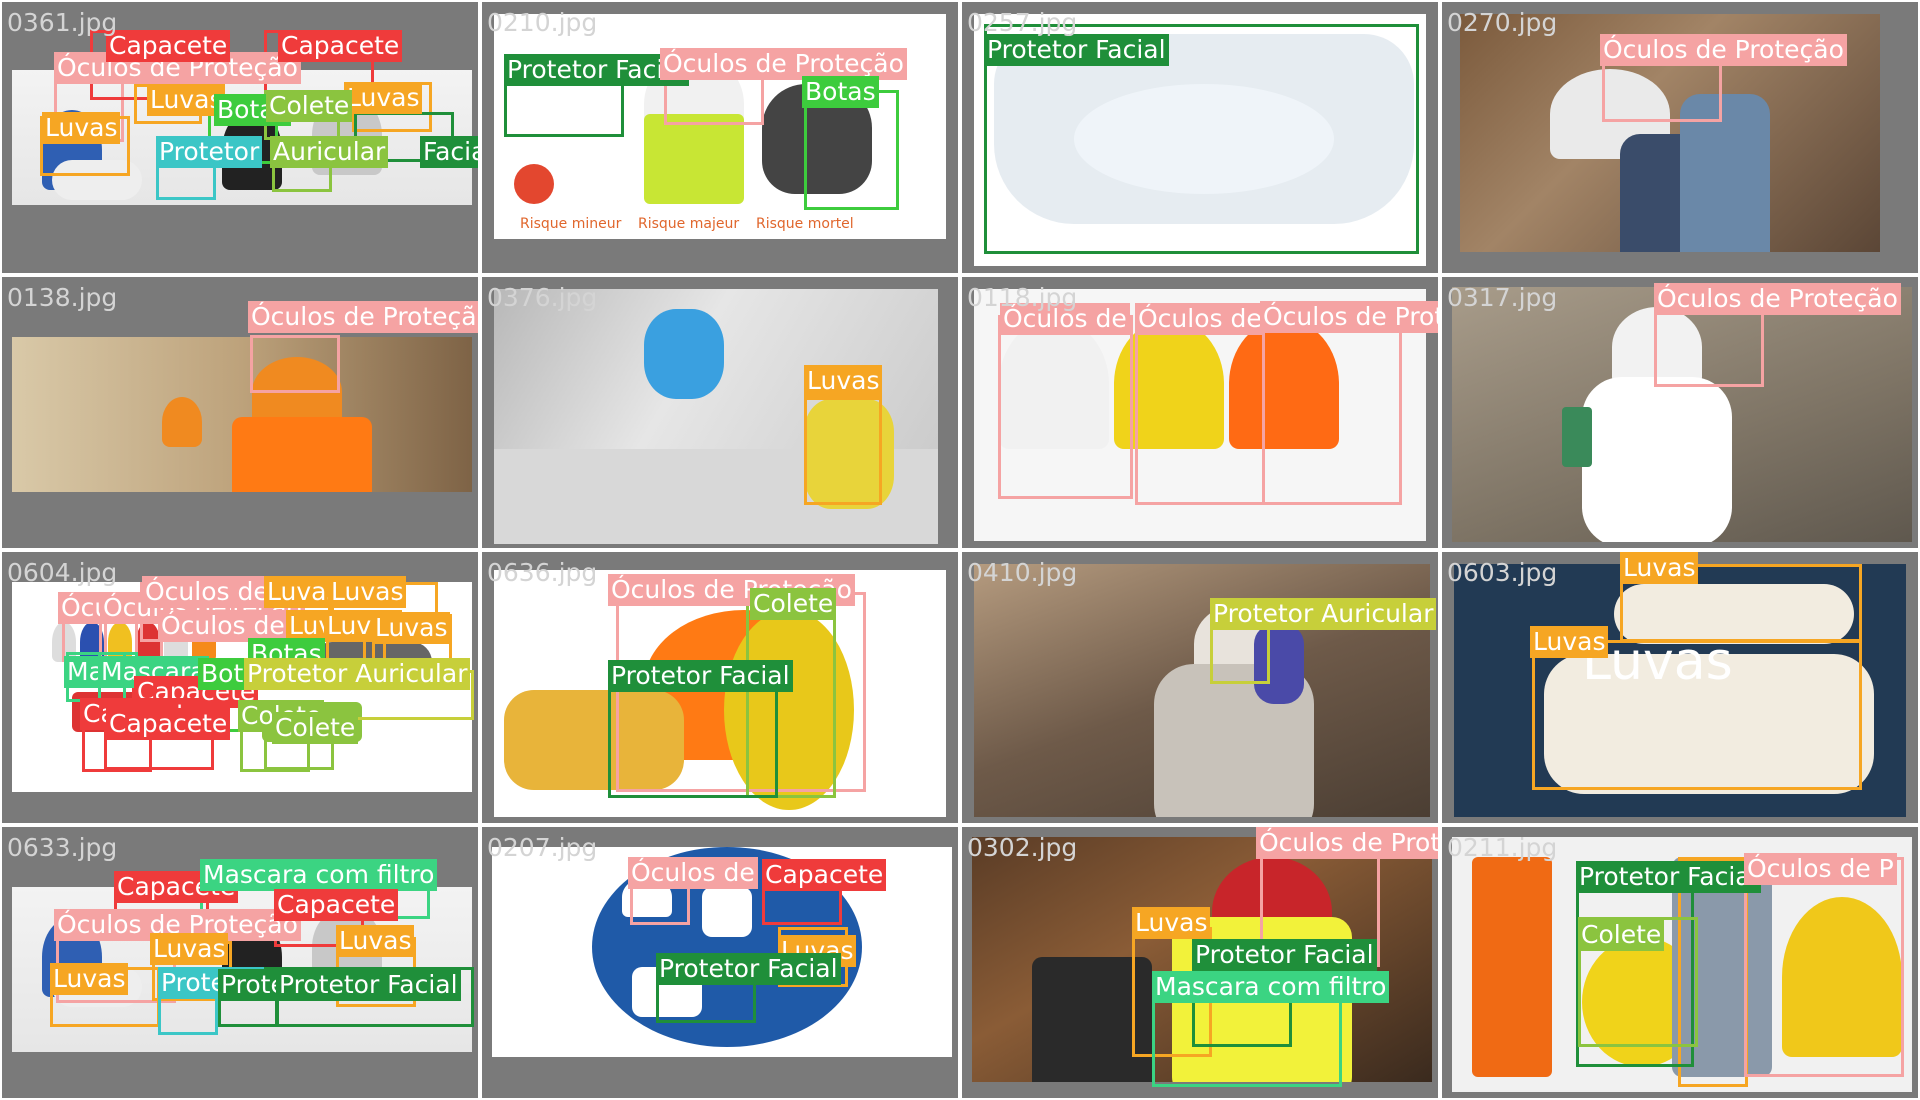  I want to click on image-tile: 0410.jpg Protetor Auricular, so click(1200, 687).